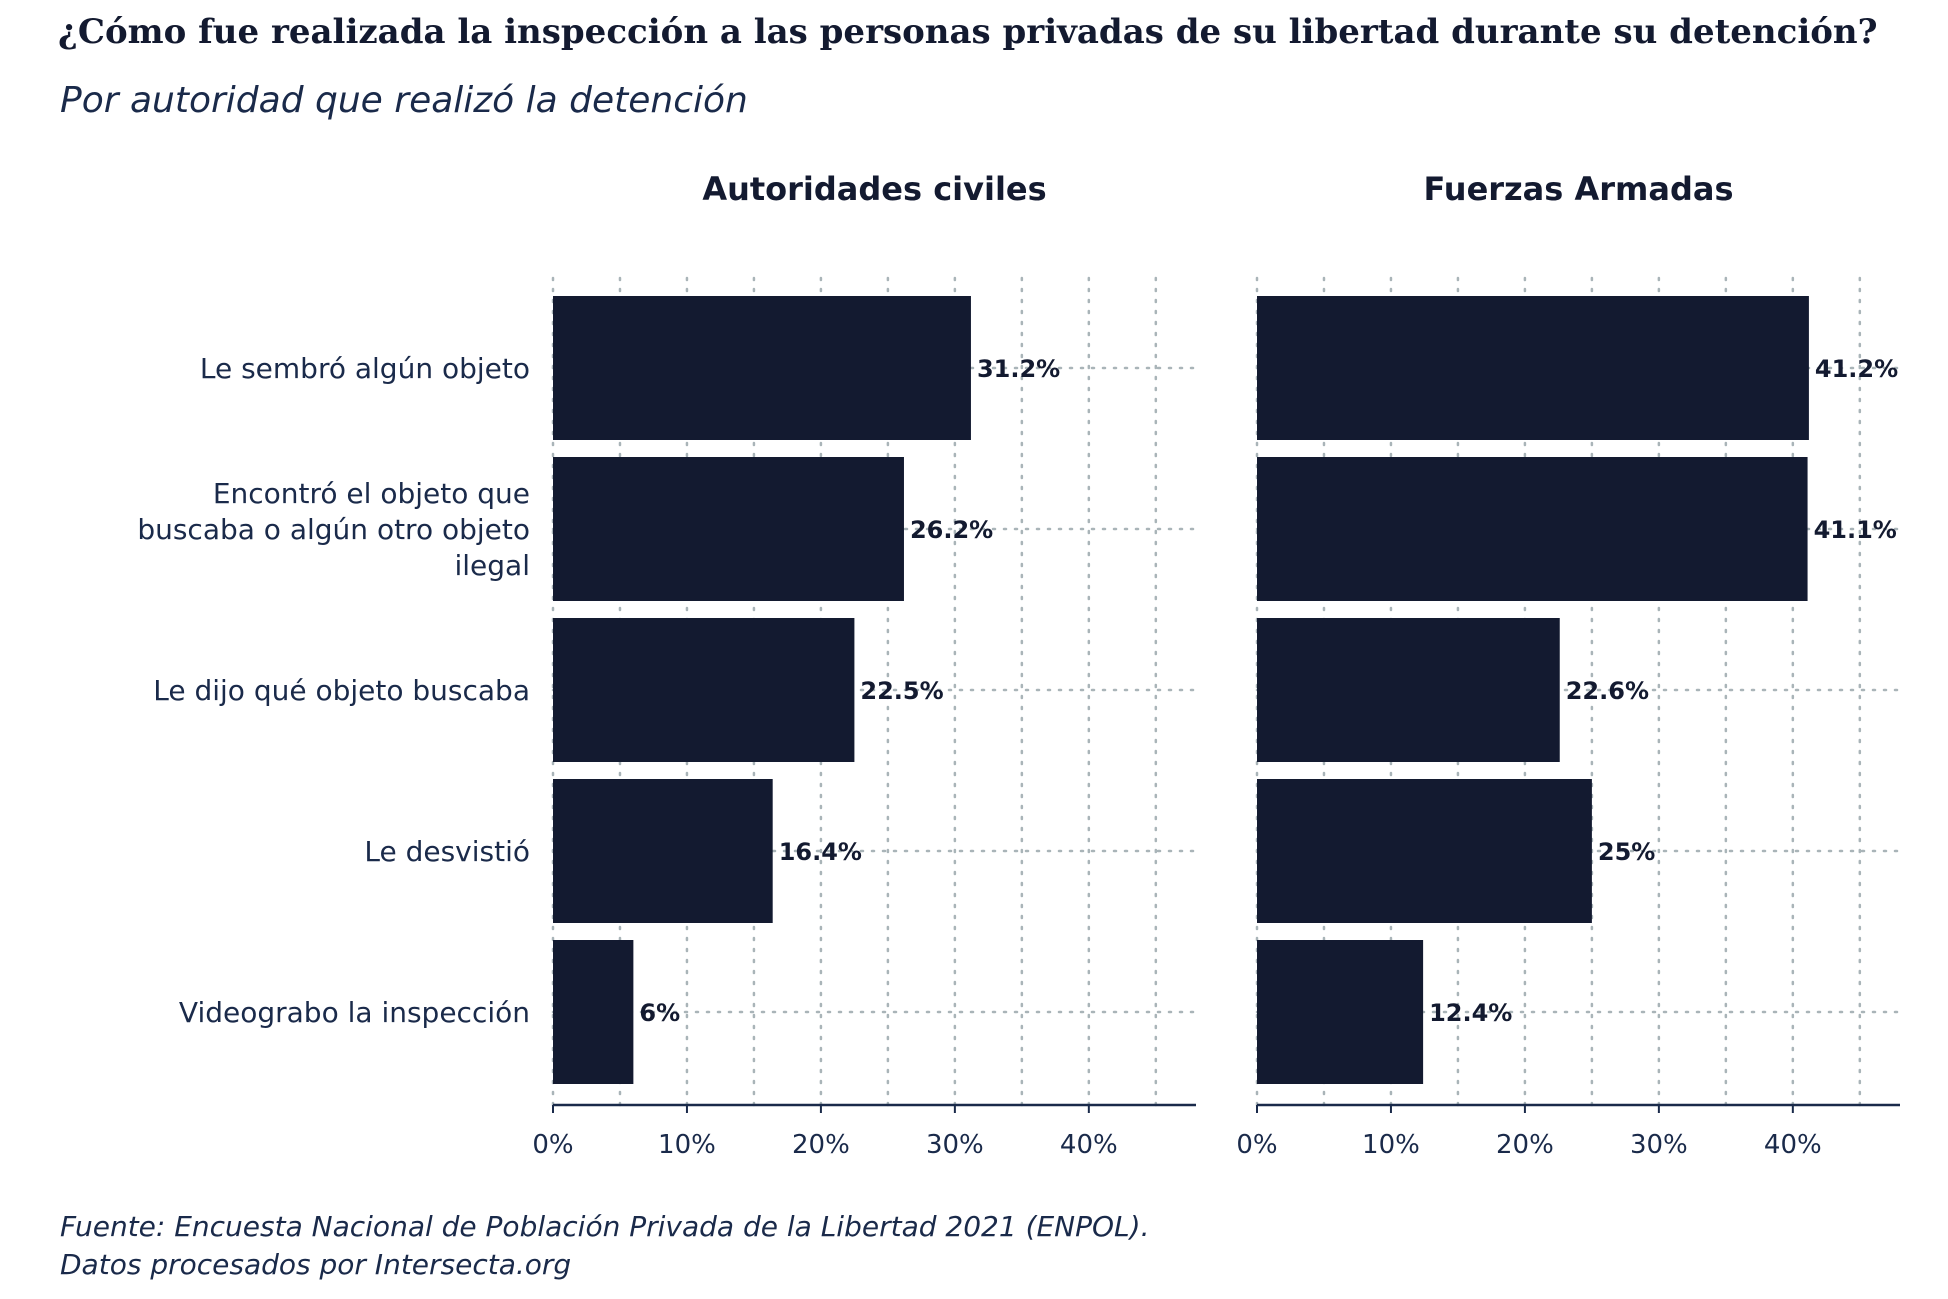 This screenshot has height=1299, width=1948. I want to click on data-label-panel-1-row-3: 25%, so click(1626, 852).